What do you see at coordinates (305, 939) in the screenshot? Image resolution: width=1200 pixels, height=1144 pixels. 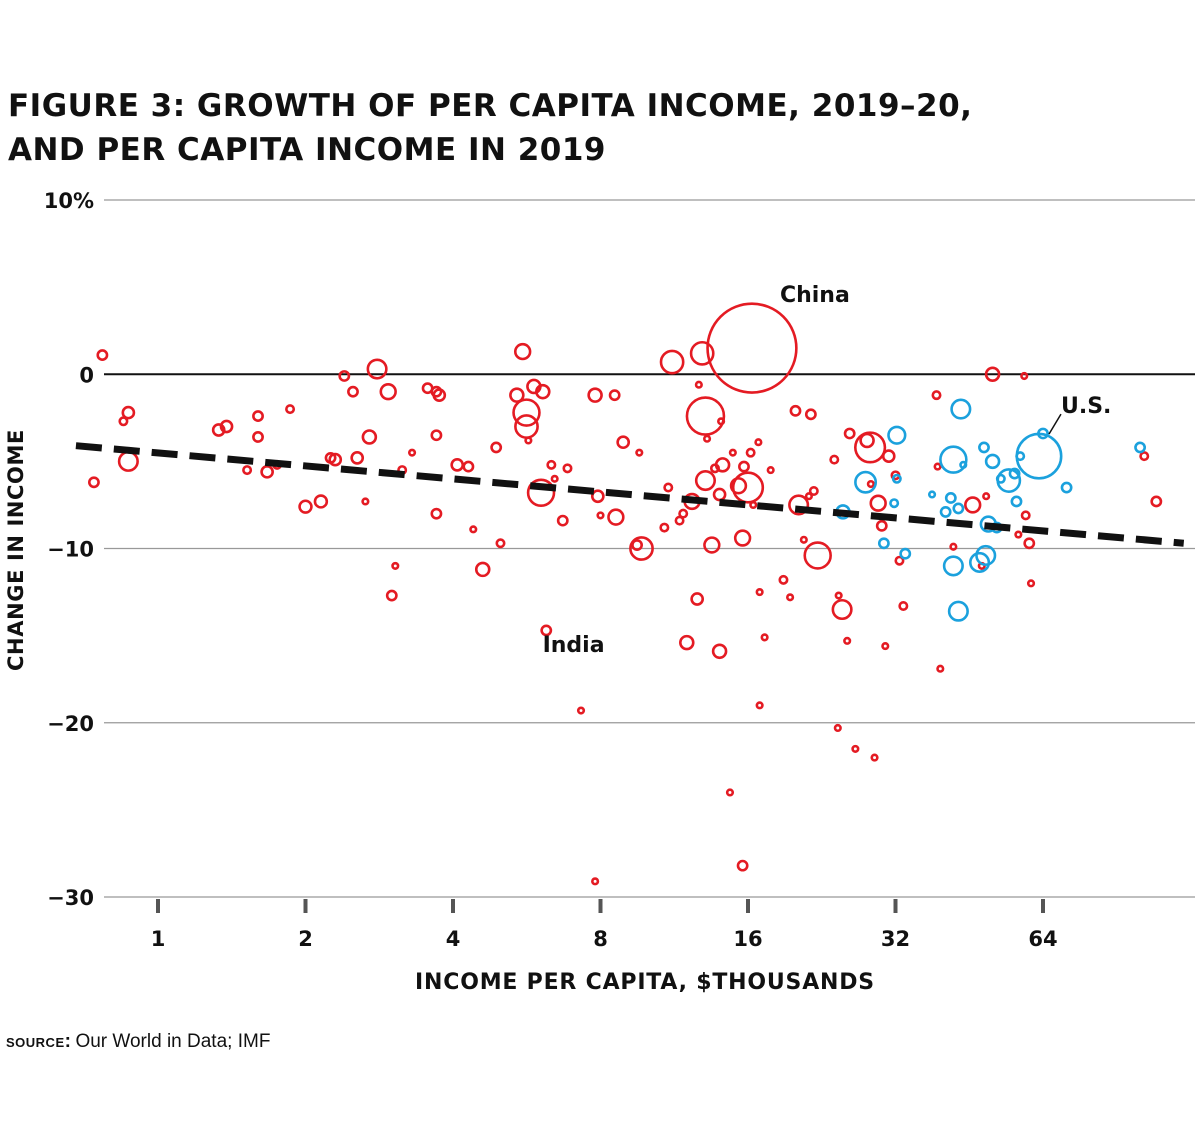 I see `x-tick-label: 2` at bounding box center [305, 939].